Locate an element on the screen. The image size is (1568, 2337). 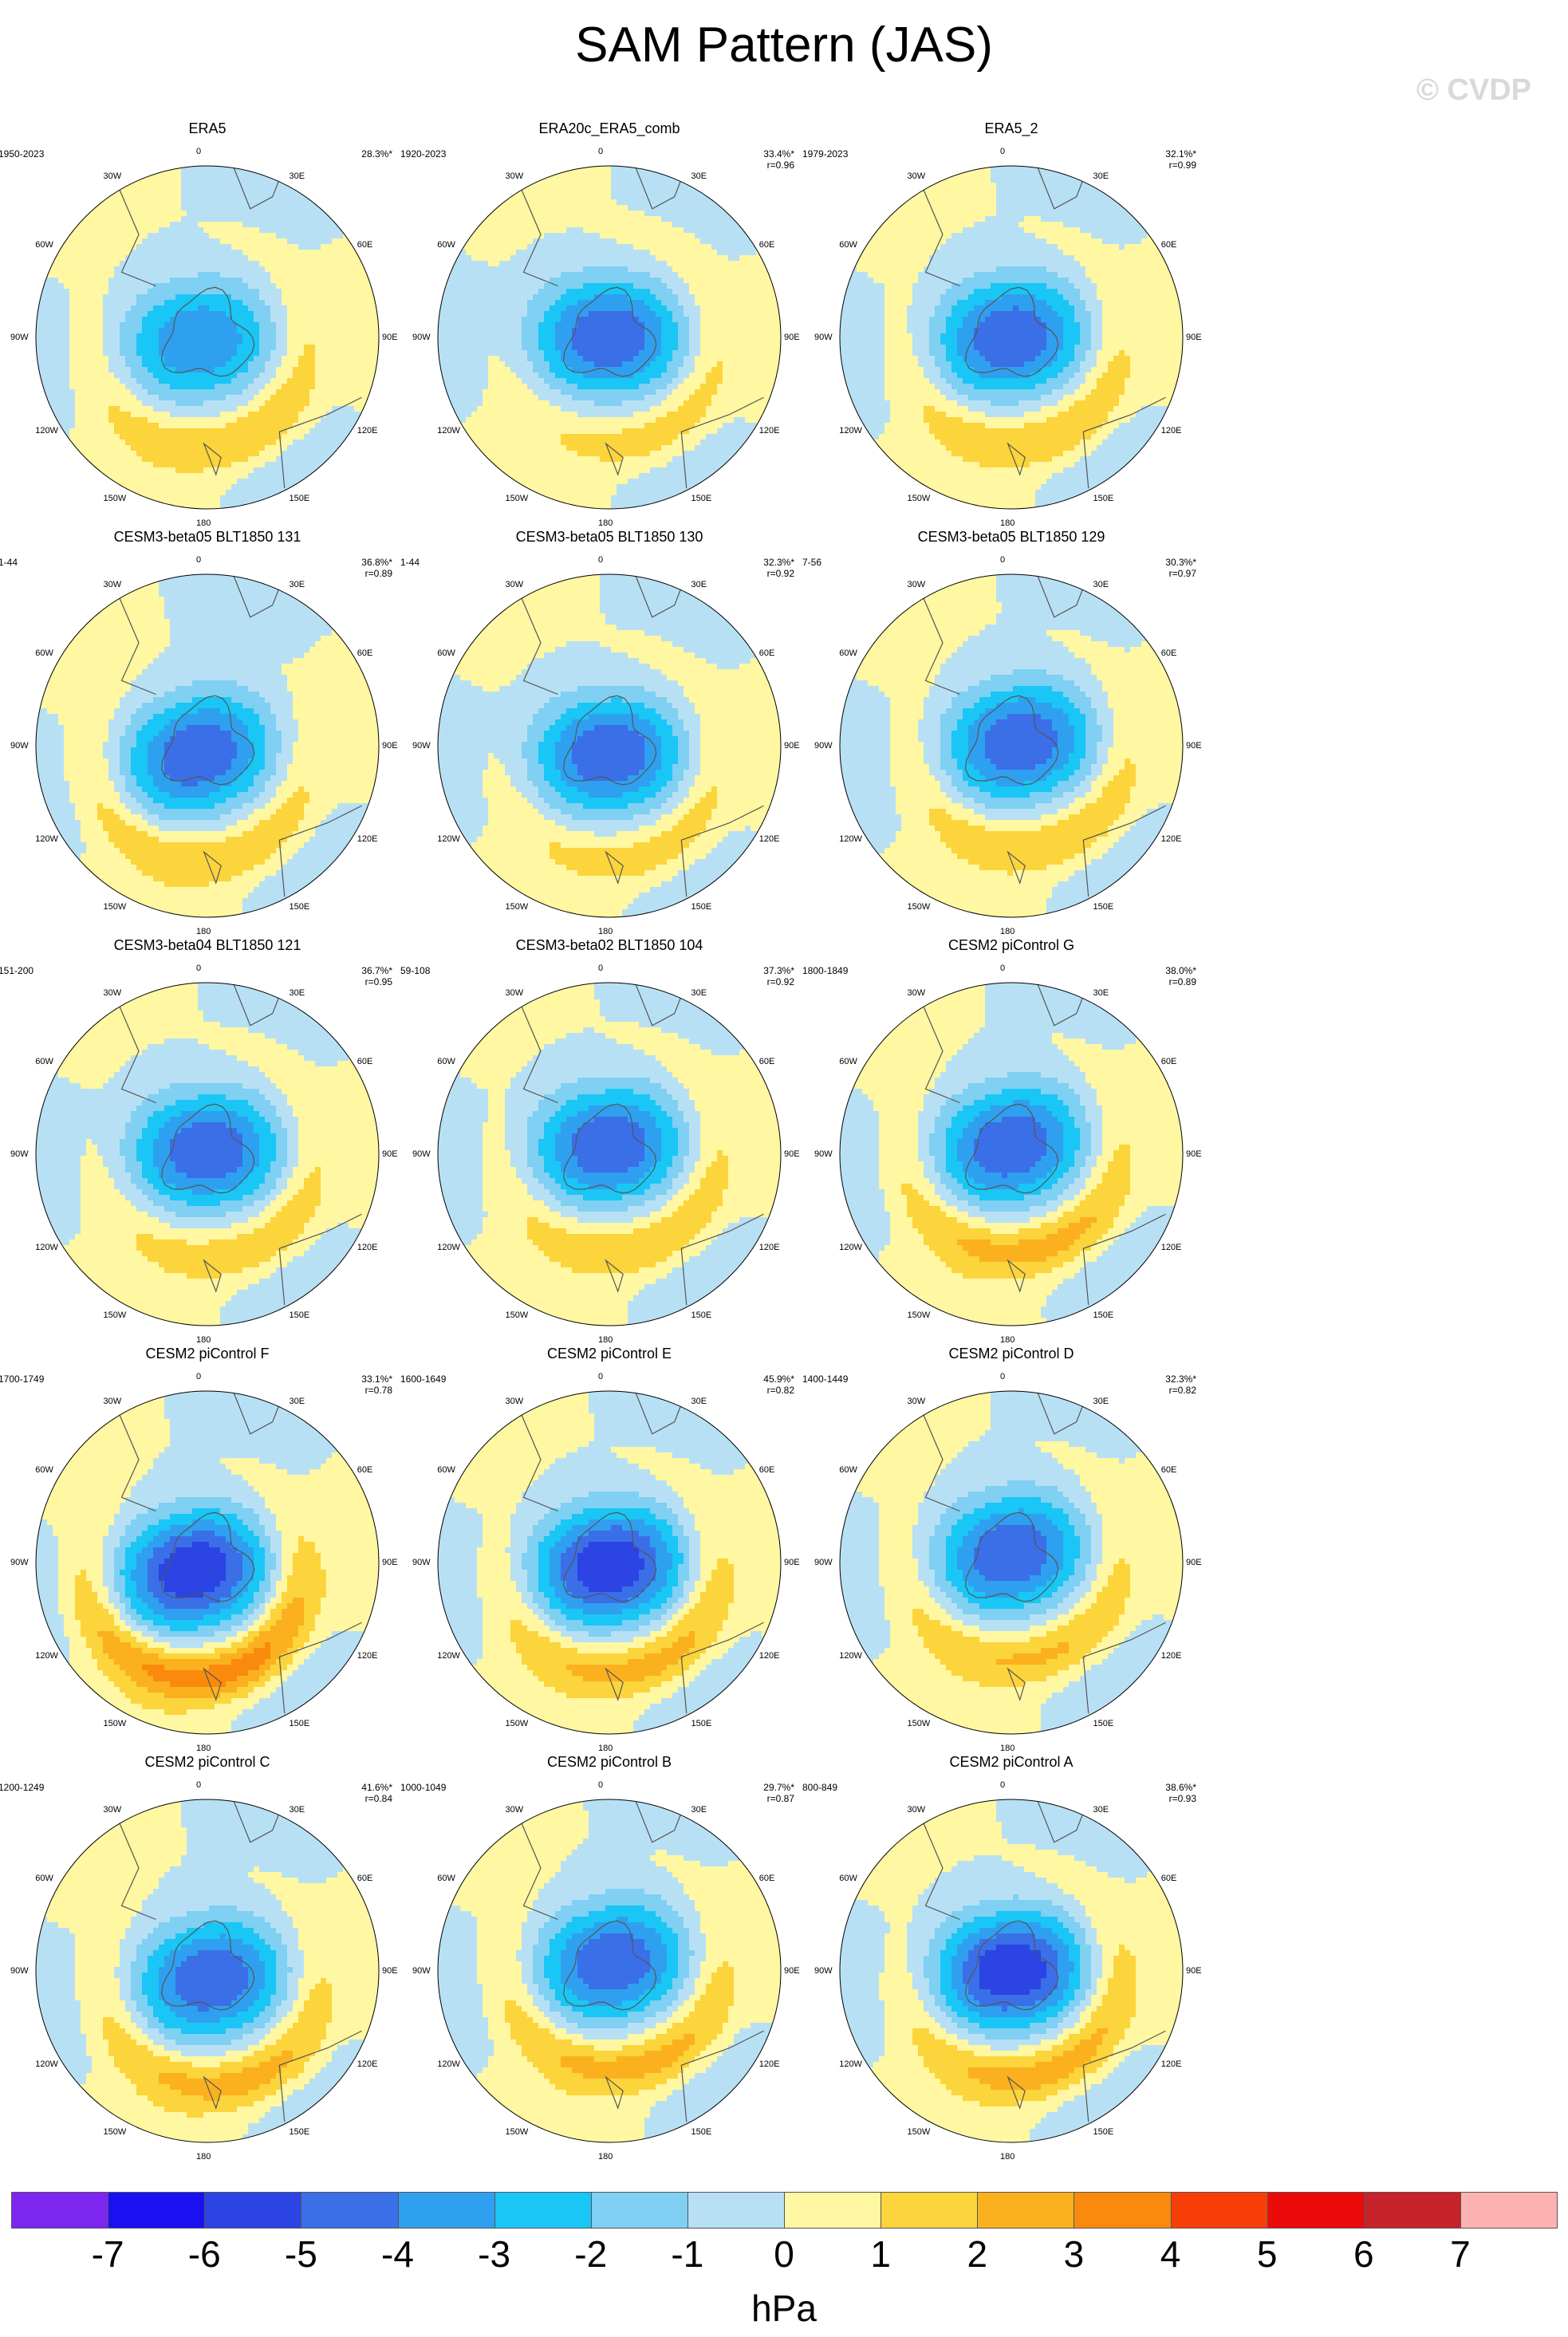
longitude-label: 150E is located at coordinates (300, 499).